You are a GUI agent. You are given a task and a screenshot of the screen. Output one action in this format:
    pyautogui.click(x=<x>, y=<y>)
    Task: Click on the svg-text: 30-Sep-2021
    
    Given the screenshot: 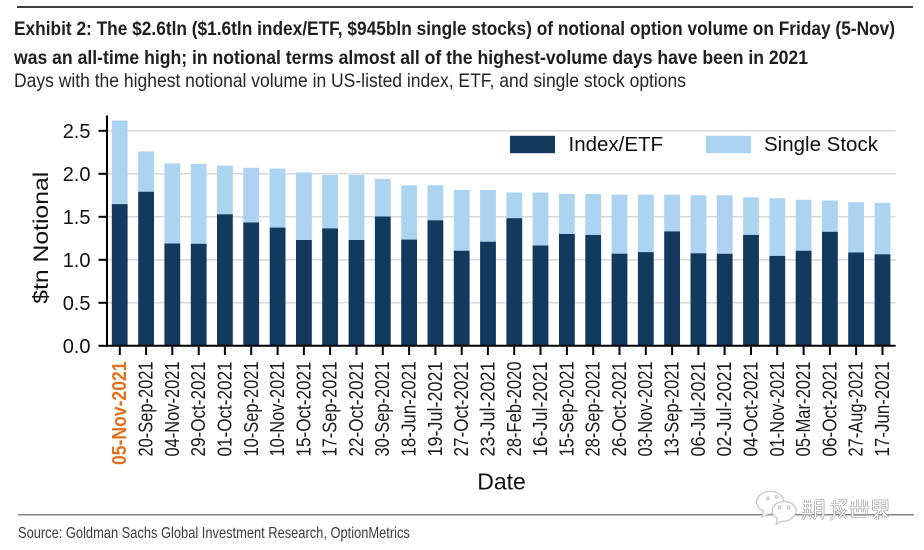 What is the action you would take?
    pyautogui.click(x=383, y=409)
    